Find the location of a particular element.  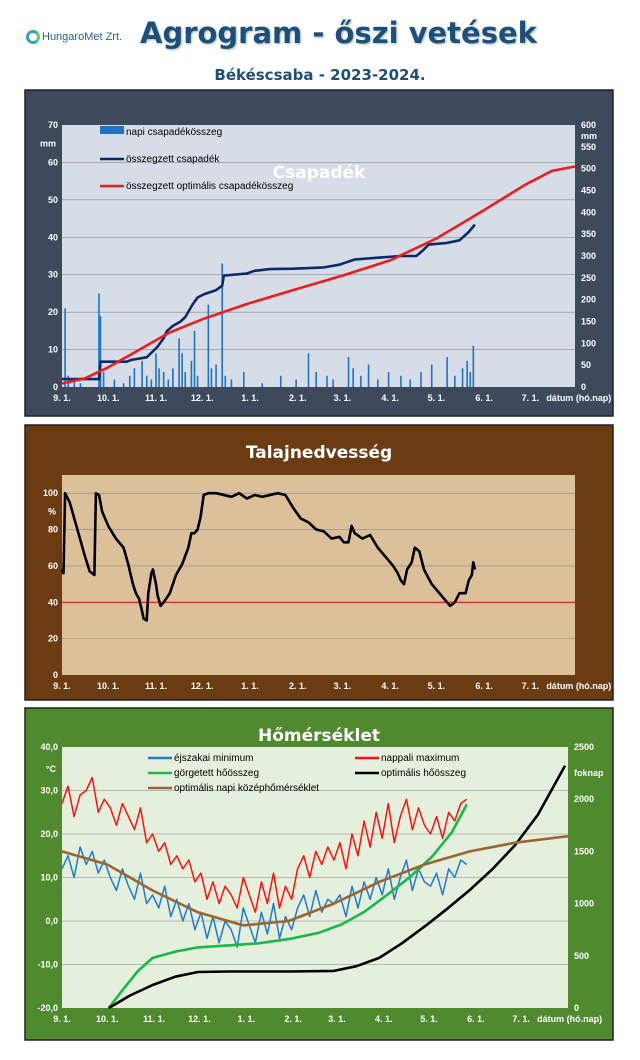

x-tick-label: 10. 1. is located at coordinates (108, 686).